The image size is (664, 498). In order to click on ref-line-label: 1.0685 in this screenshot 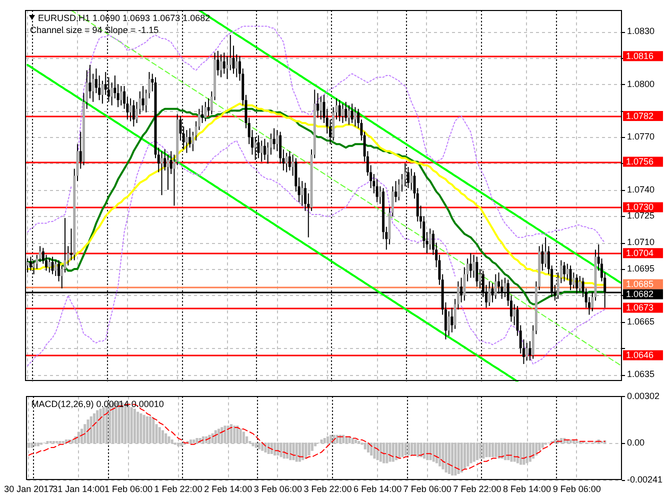, I will do `click(640, 284)`.